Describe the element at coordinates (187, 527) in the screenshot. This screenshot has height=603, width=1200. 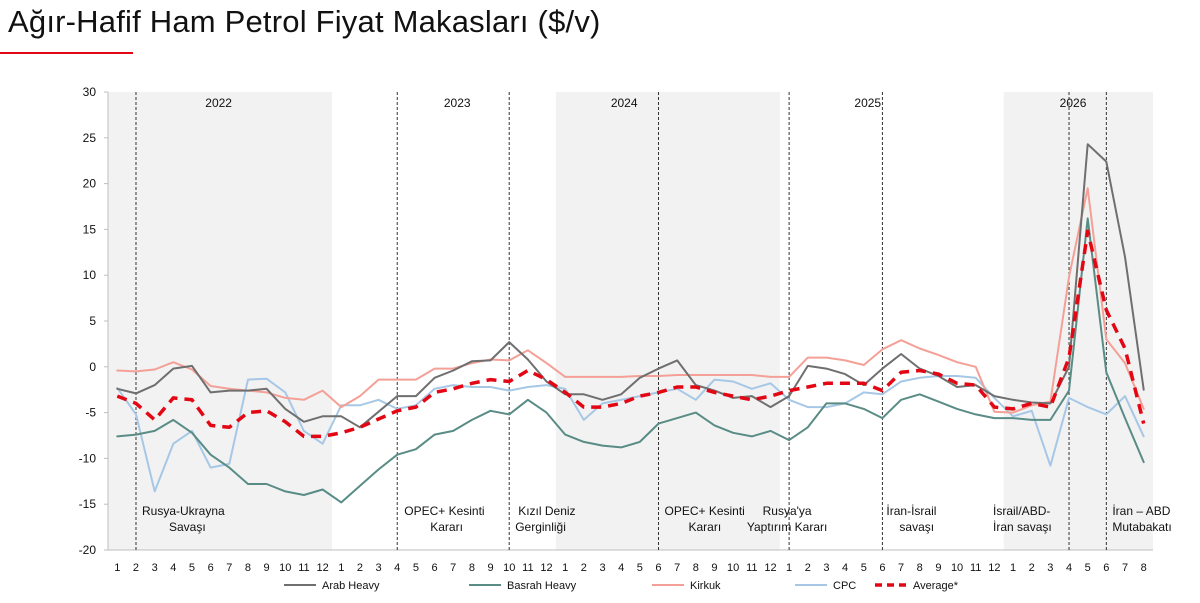
I see `event-label-line2: Savaşı` at that location.